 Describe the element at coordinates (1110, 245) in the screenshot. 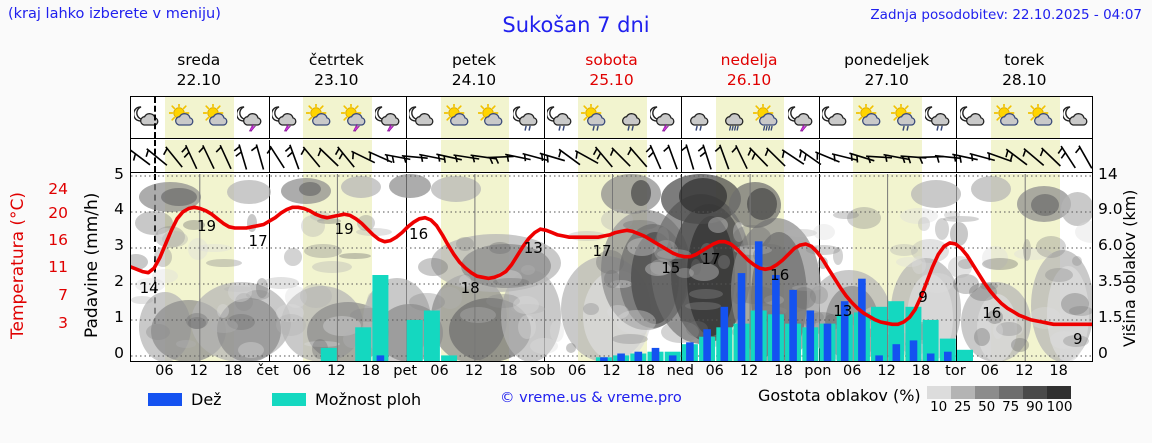

I see `cloud-height-tick: 6.0` at that location.